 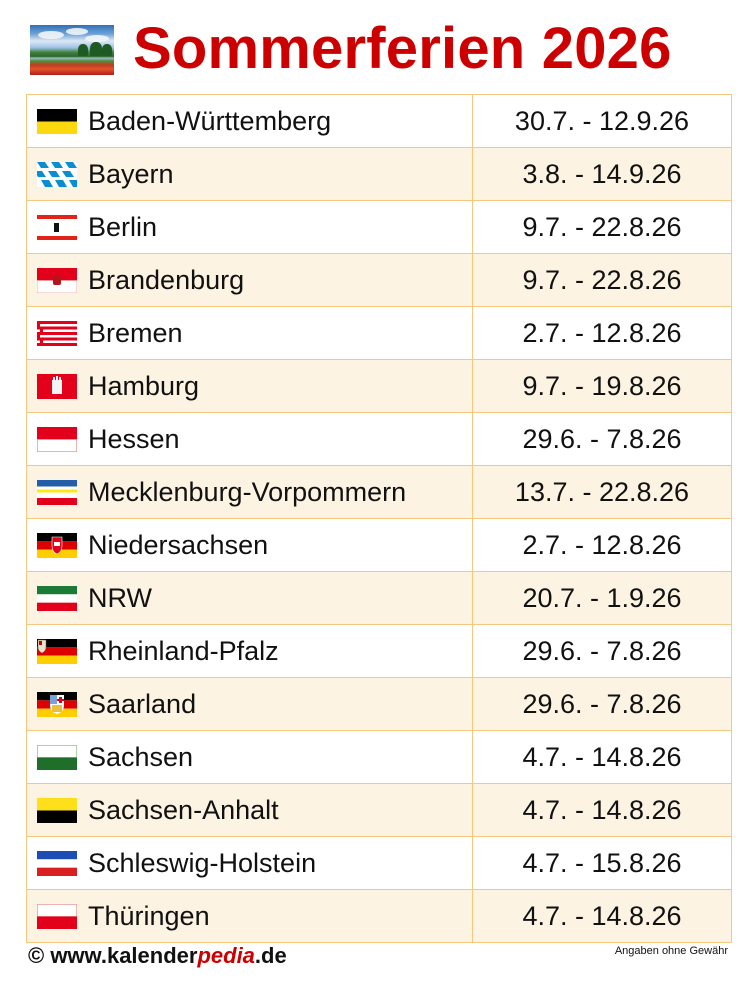 I want to click on table-row: Brandenburg 9.7. - 22.8.26, so click(x=379, y=280).